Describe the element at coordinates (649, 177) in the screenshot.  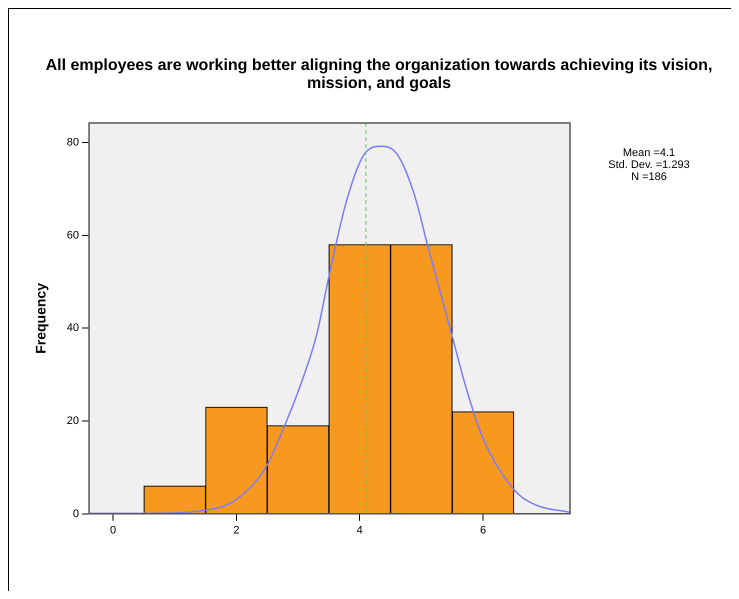
I see `text: N =186` at that location.